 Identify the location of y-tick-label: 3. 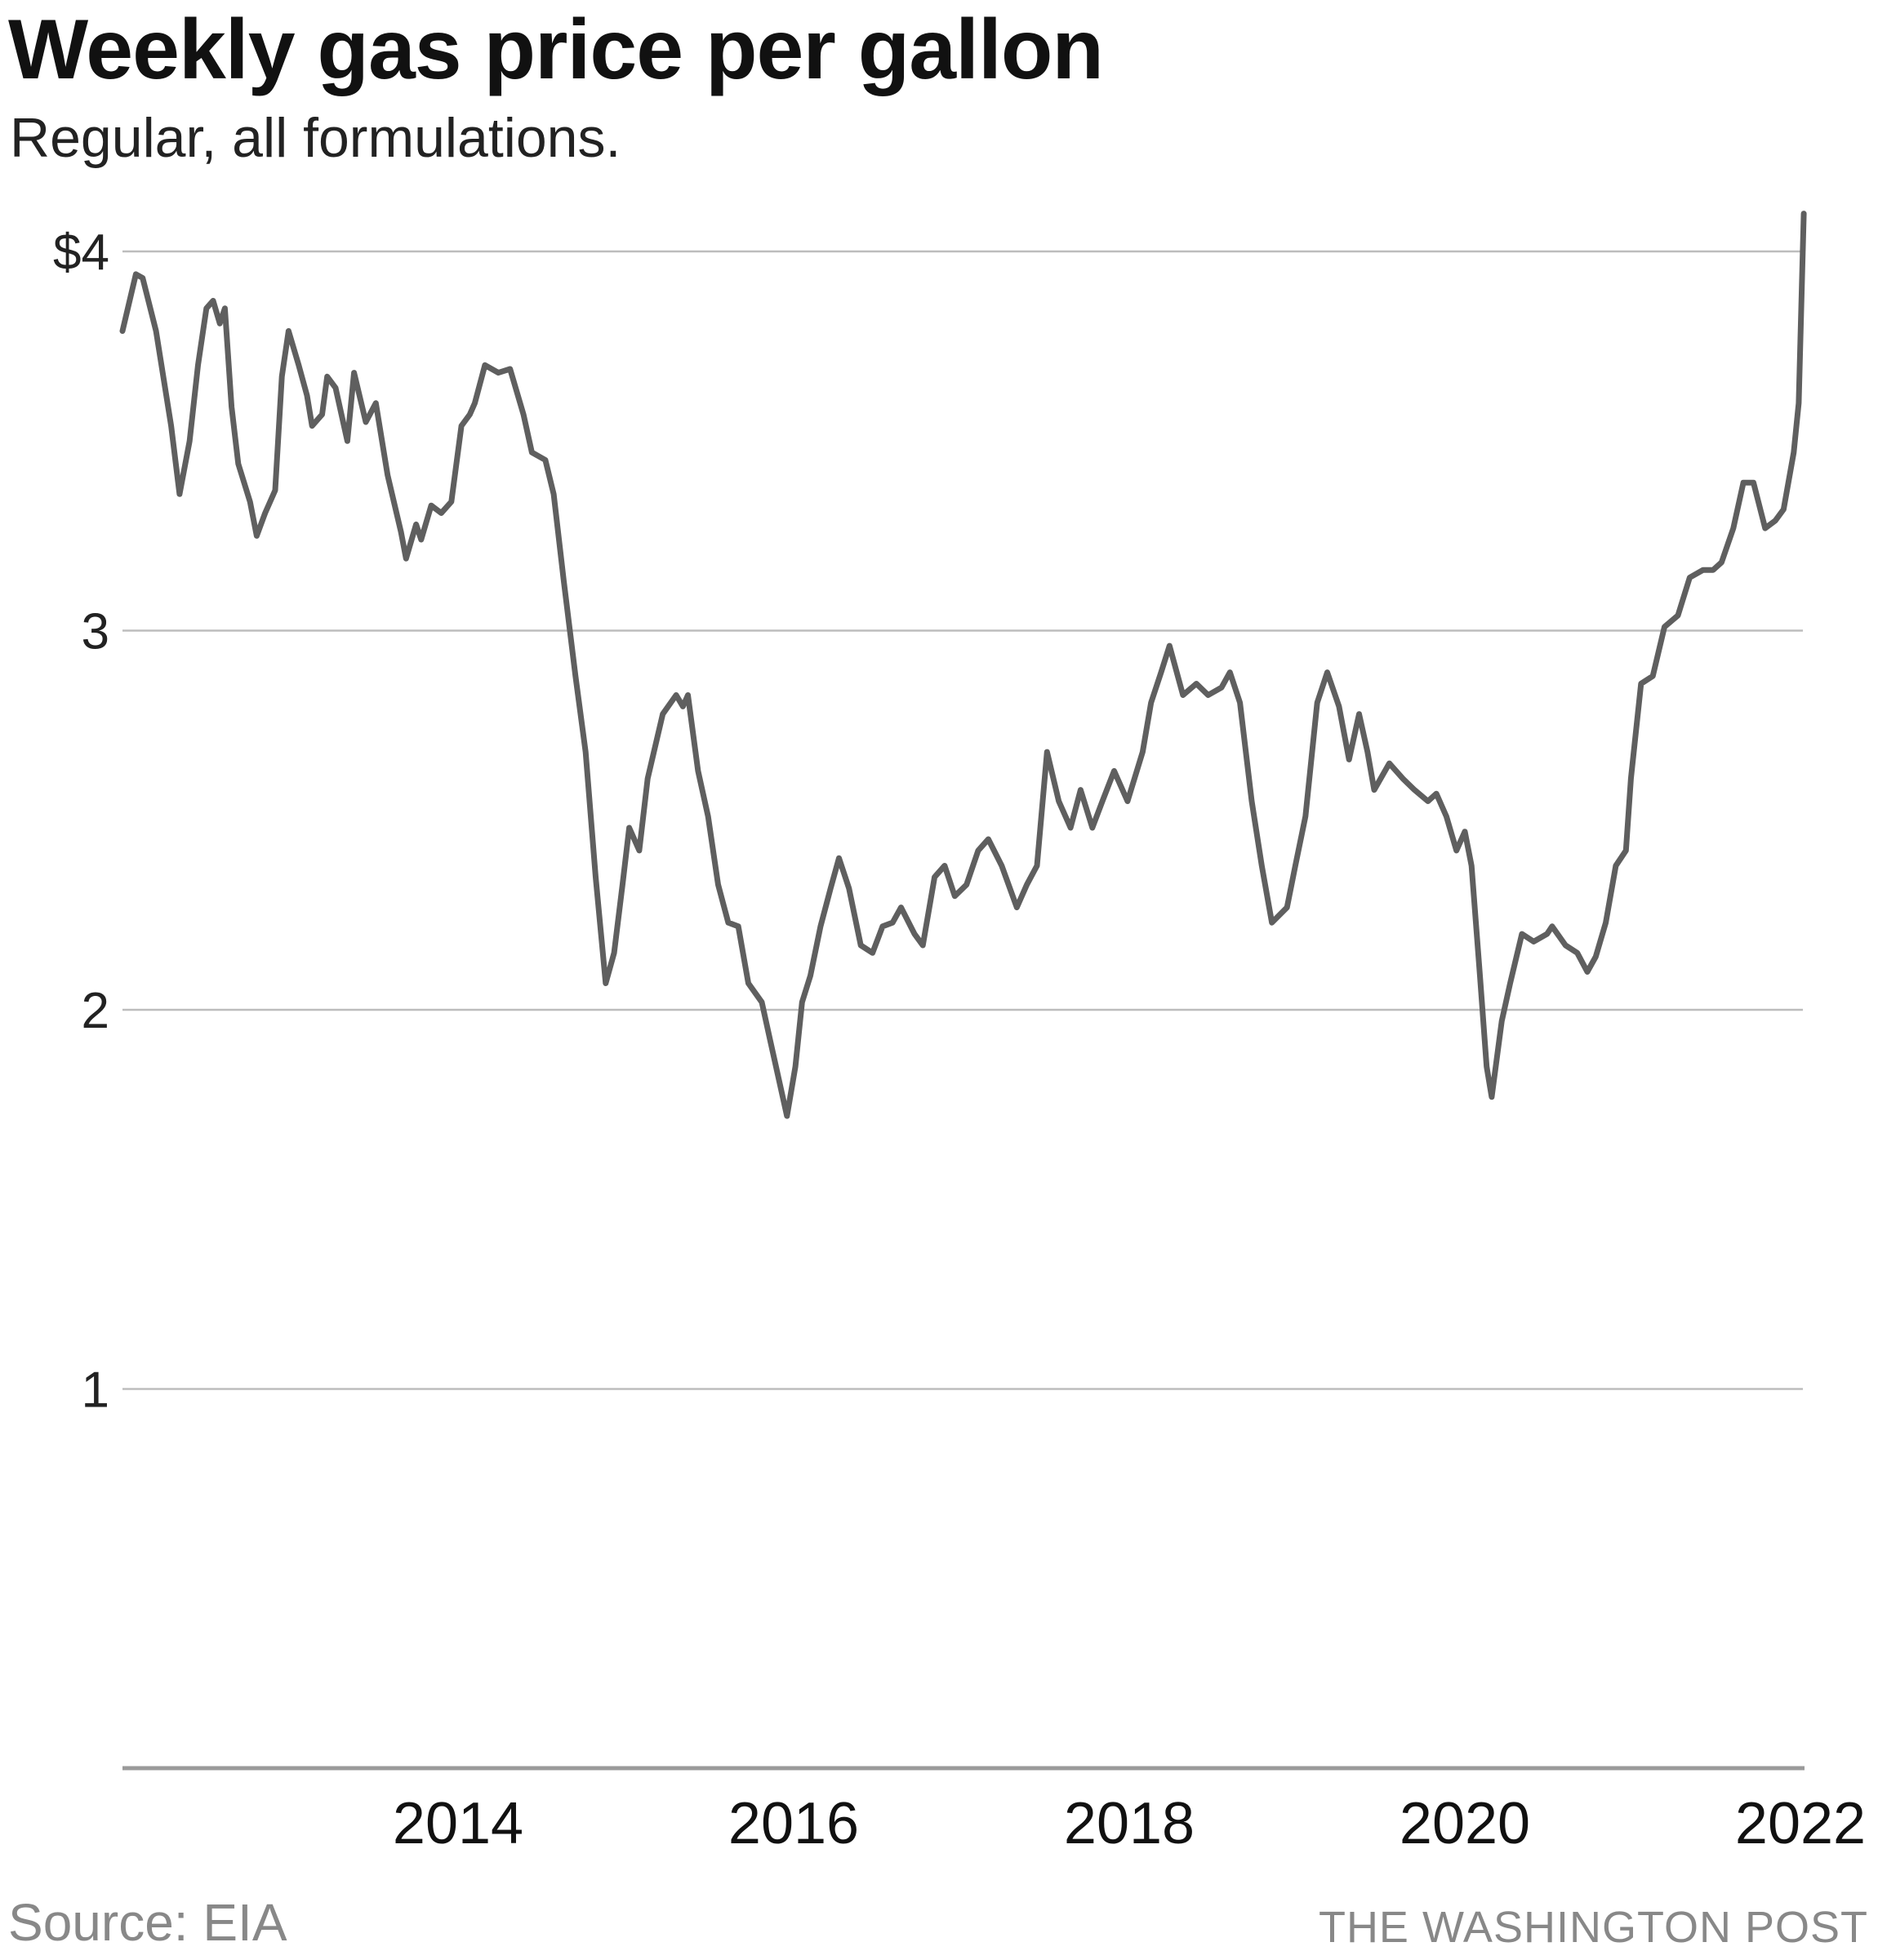
(96, 632).